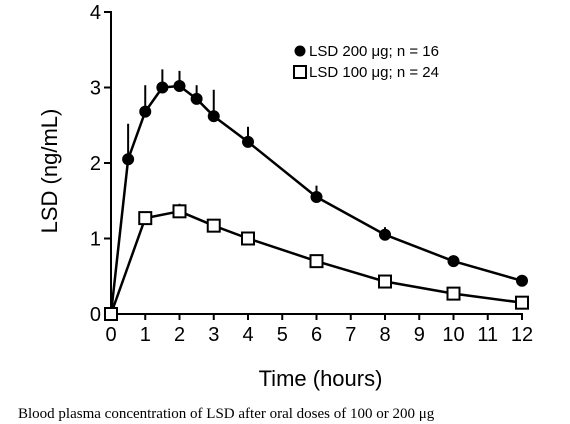 Image resolution: width=570 pixels, height=424 pixels. What do you see at coordinates (384, 335) in the screenshot?
I see `x-tick-label: 8` at bounding box center [384, 335].